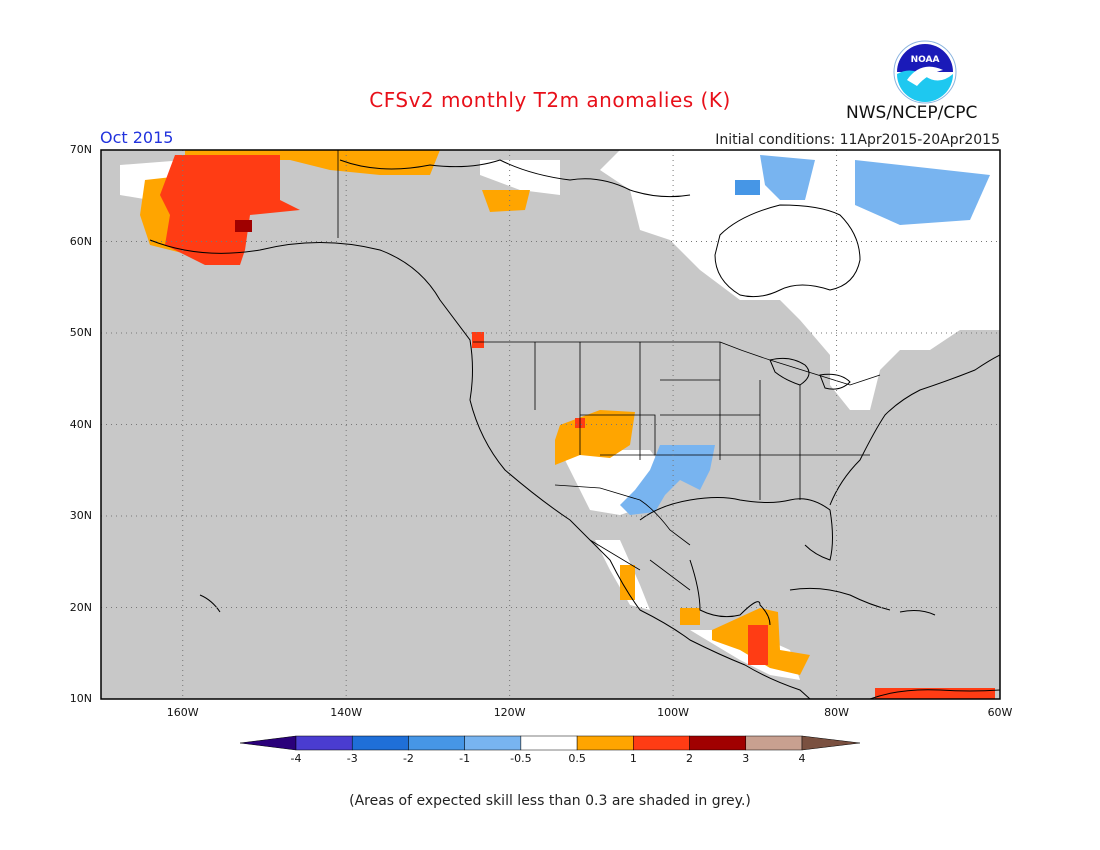  I want to click on colorbar-label: 1, so click(633, 758).